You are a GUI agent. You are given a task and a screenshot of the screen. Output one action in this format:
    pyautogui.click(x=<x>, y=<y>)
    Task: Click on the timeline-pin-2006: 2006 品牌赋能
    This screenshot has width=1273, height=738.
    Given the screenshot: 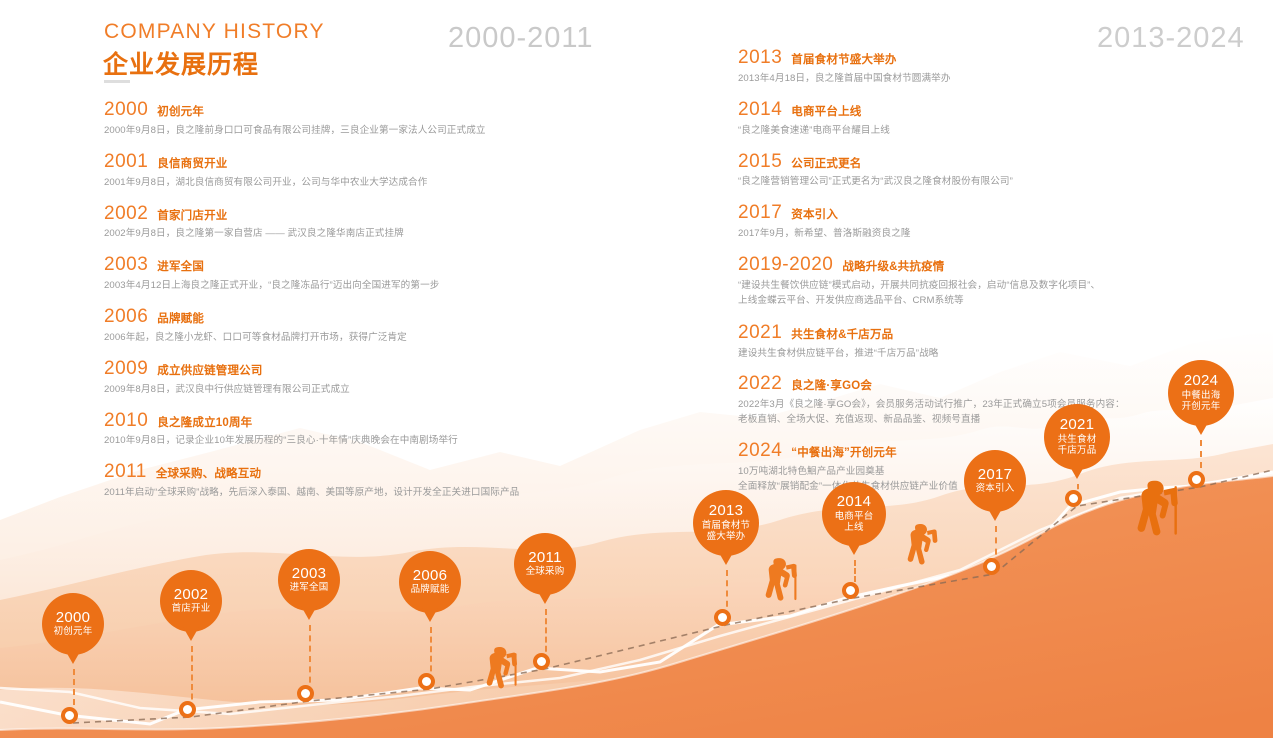 What is the action you would take?
    pyautogui.click(x=430, y=582)
    